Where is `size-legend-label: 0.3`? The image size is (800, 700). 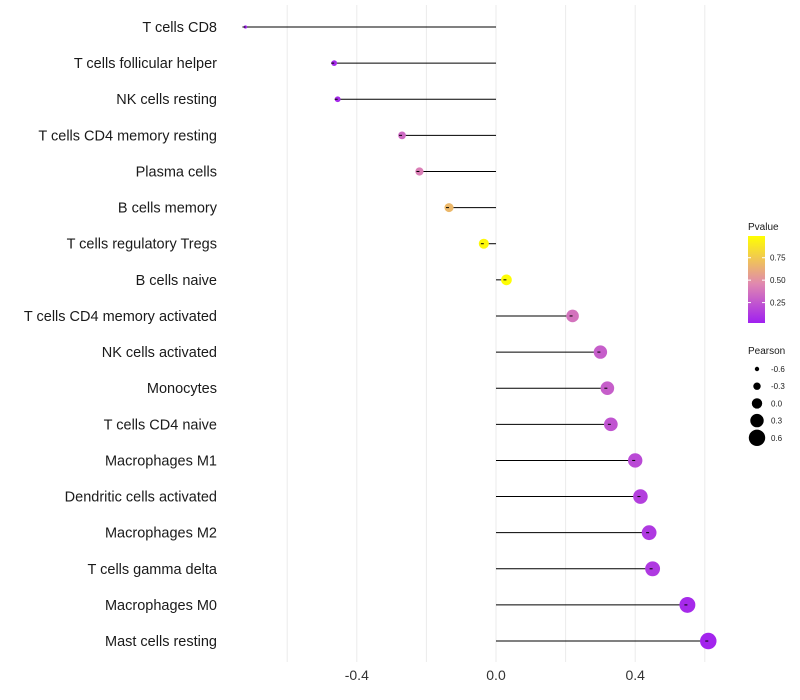 size-legend-label: 0.3 is located at coordinates (777, 421).